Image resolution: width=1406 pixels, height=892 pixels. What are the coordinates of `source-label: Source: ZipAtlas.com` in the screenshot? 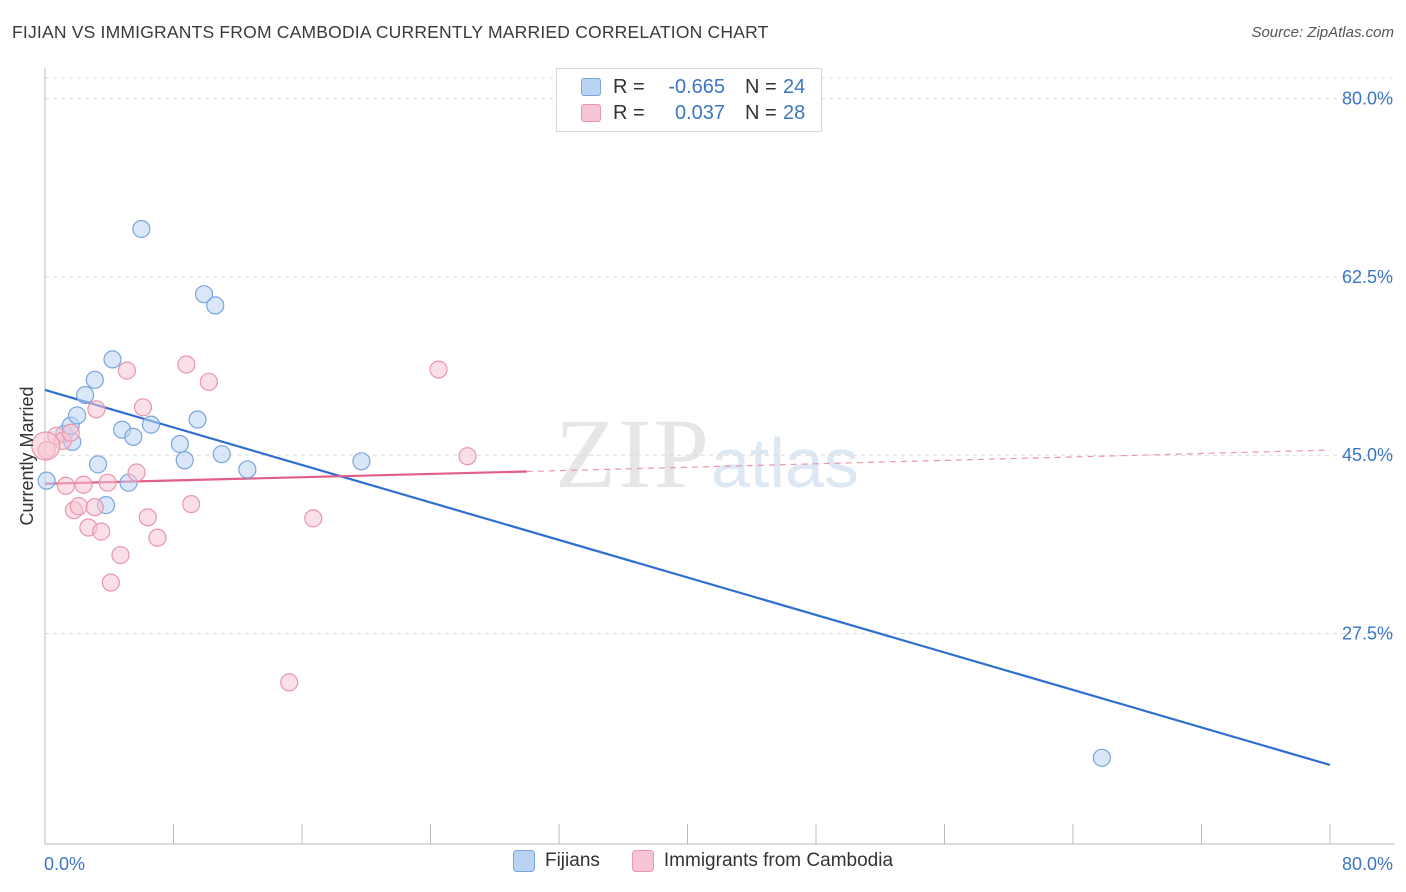 It's located at (1322, 32).